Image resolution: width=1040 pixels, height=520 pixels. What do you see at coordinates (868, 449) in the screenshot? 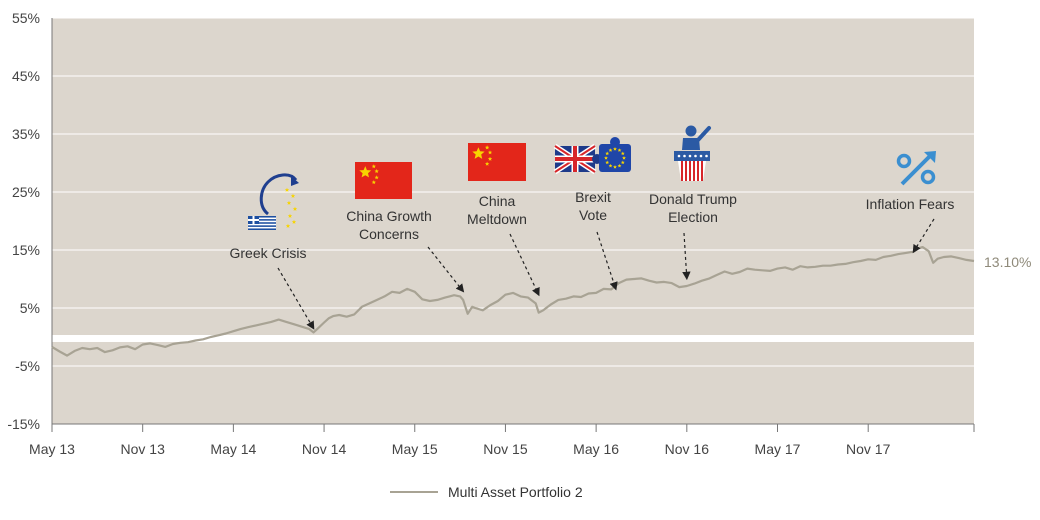
I see `x-tick-label: Nov 17` at bounding box center [868, 449].